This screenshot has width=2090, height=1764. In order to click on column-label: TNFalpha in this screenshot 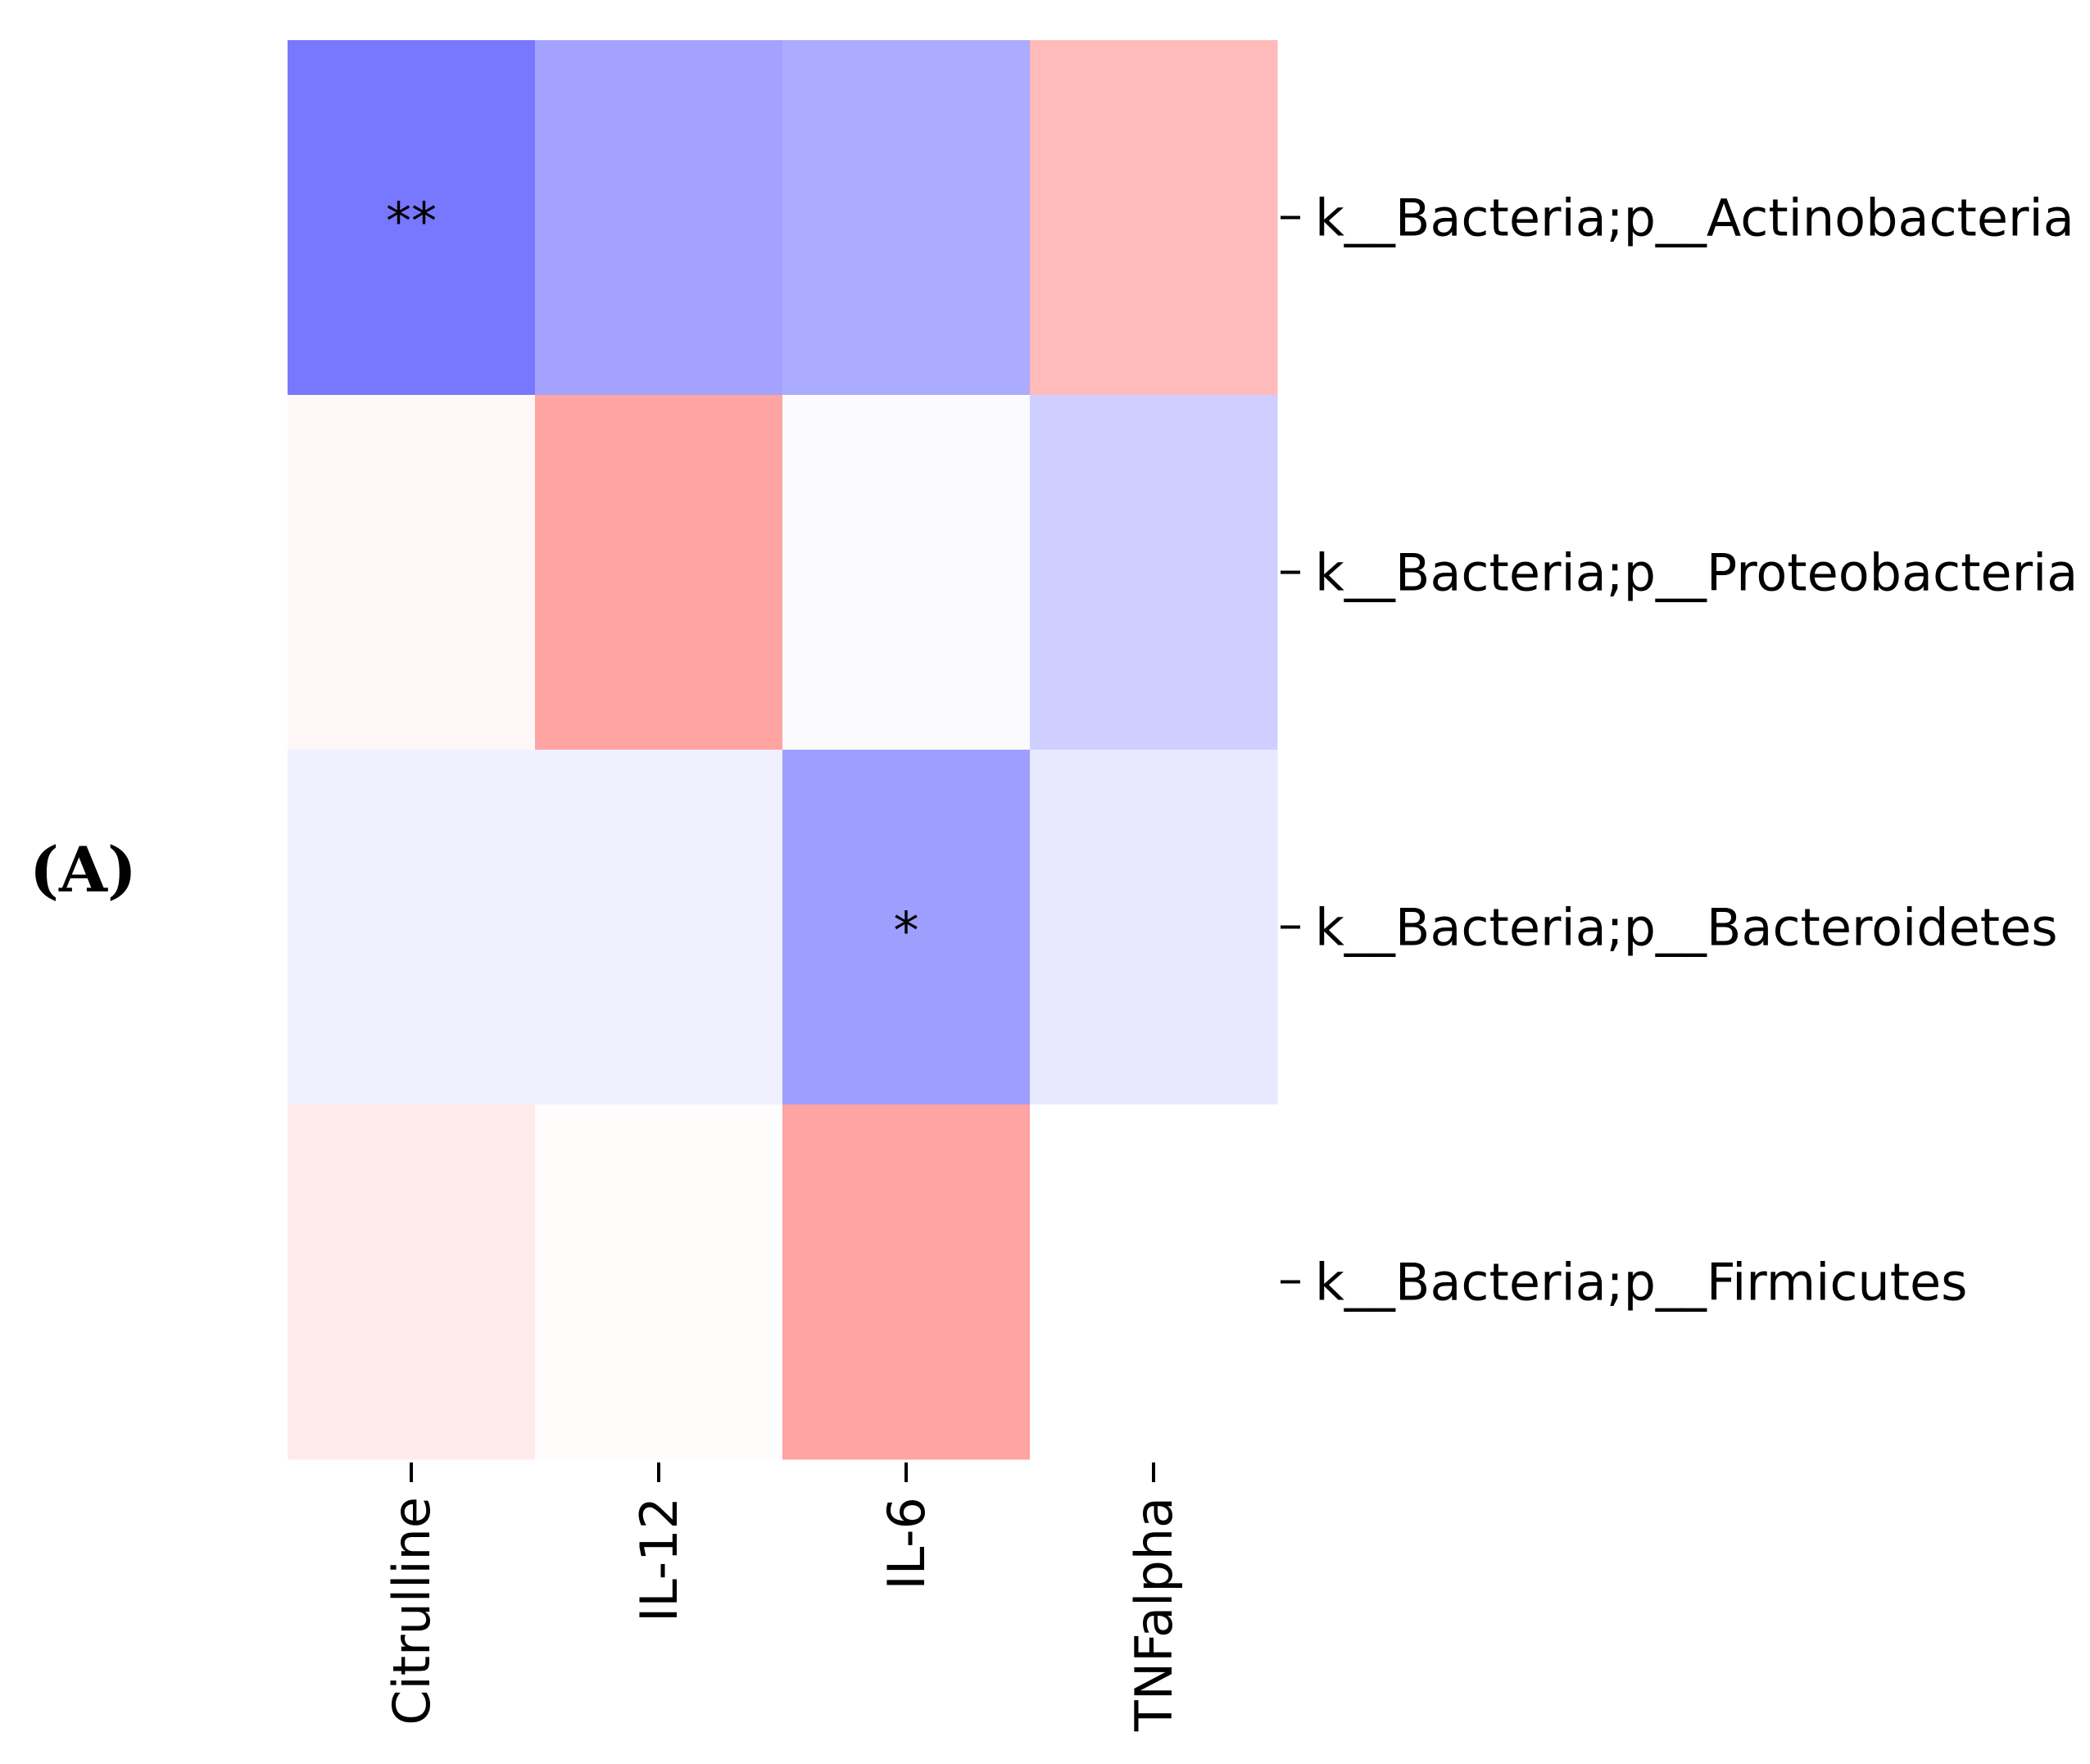, I will do `click(1154, 1614)`.